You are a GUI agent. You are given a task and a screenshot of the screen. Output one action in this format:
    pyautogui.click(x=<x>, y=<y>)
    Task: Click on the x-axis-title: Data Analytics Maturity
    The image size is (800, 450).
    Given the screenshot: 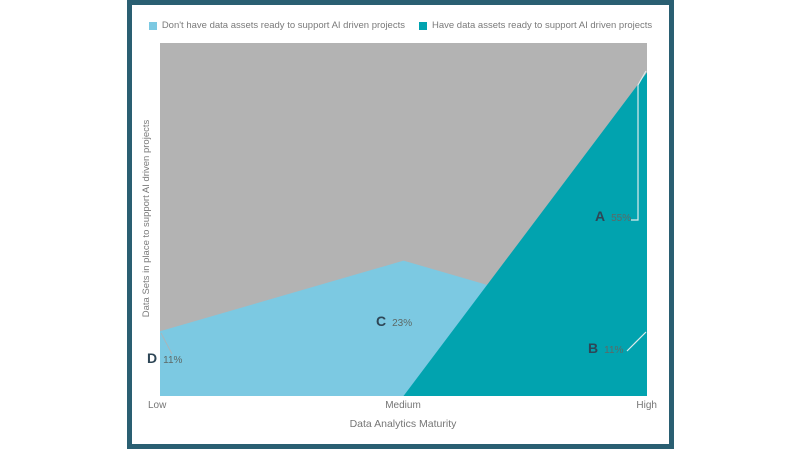 What is the action you would take?
    pyautogui.click(x=403, y=424)
    